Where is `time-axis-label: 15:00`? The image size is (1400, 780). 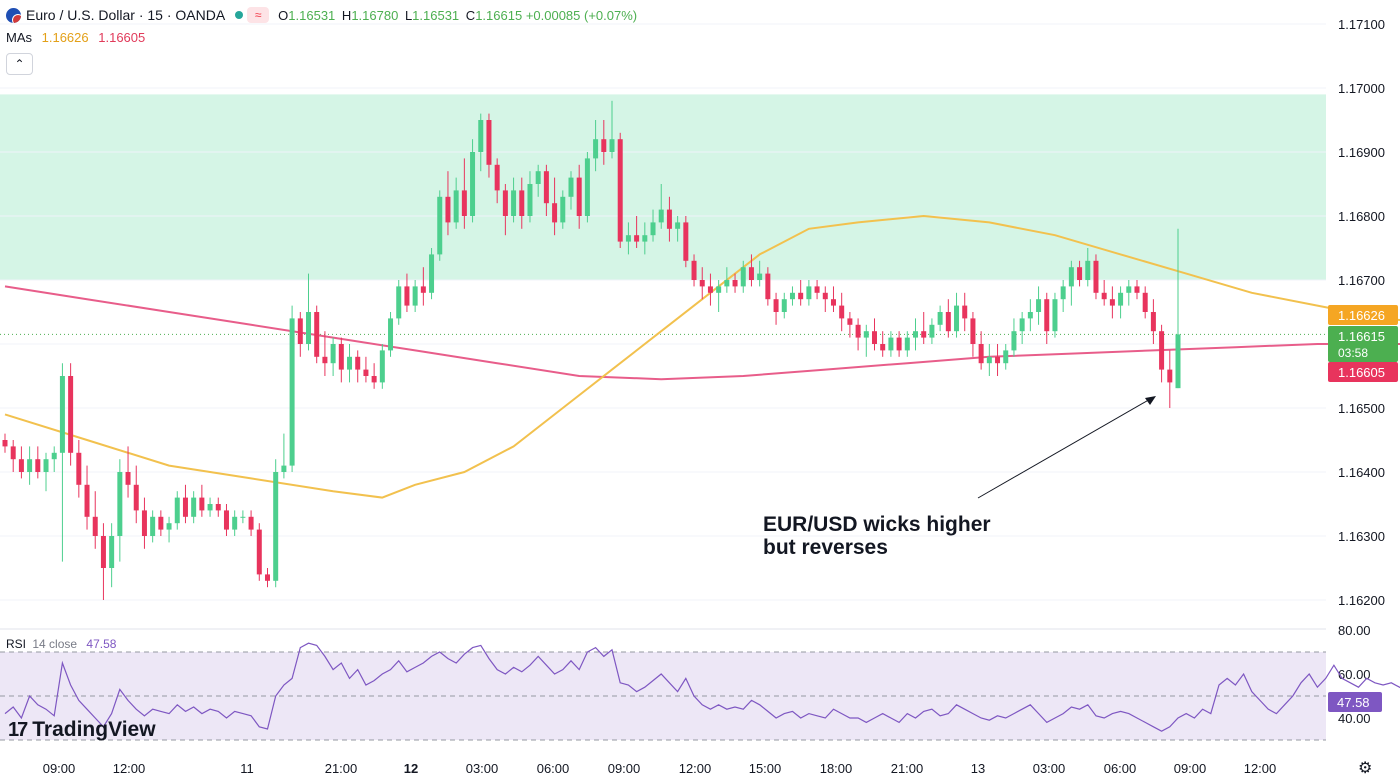
time-axis-label: 15:00 is located at coordinates (765, 768).